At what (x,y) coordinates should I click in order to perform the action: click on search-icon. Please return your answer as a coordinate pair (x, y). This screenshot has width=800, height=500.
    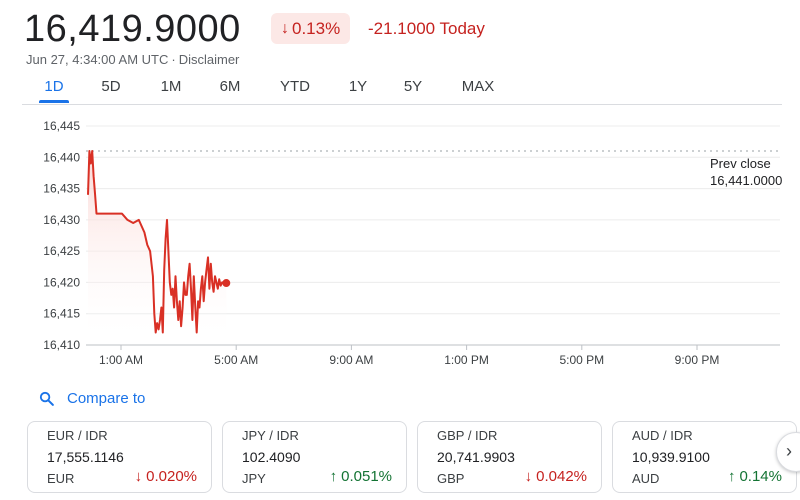
    Looking at the image, I should click on (46, 398).